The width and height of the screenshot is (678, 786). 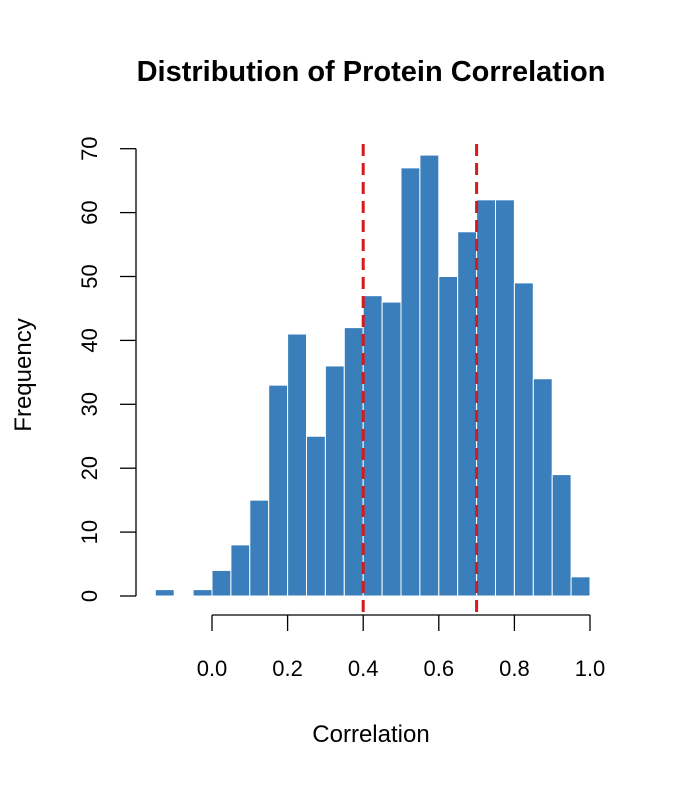 I want to click on x-axis-title: Correlation, so click(x=370, y=734).